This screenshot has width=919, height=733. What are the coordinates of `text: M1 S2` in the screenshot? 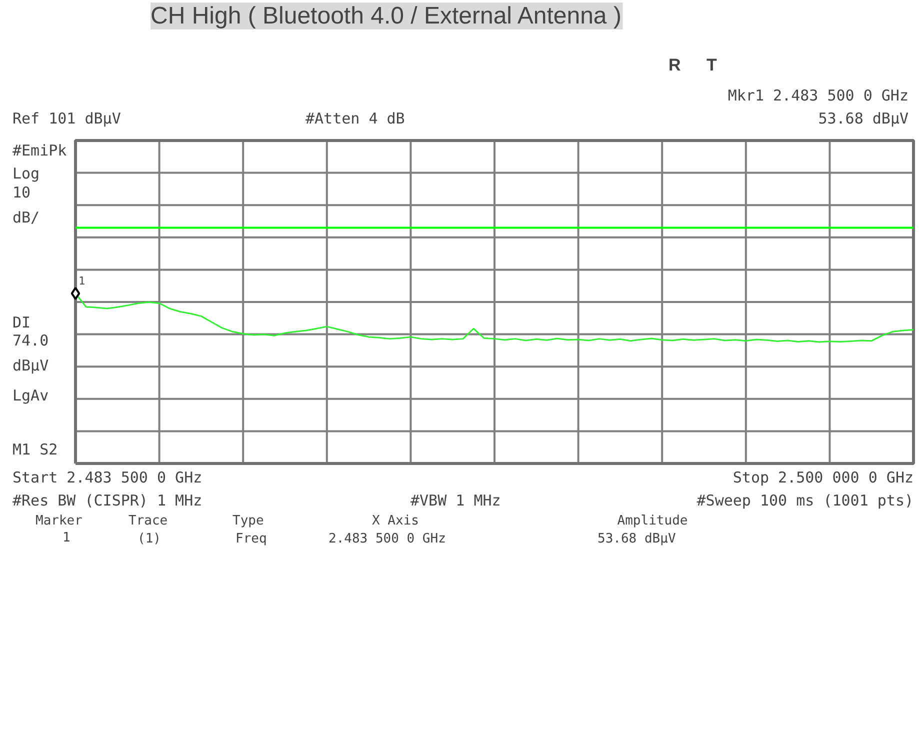 It's located at (35, 449).